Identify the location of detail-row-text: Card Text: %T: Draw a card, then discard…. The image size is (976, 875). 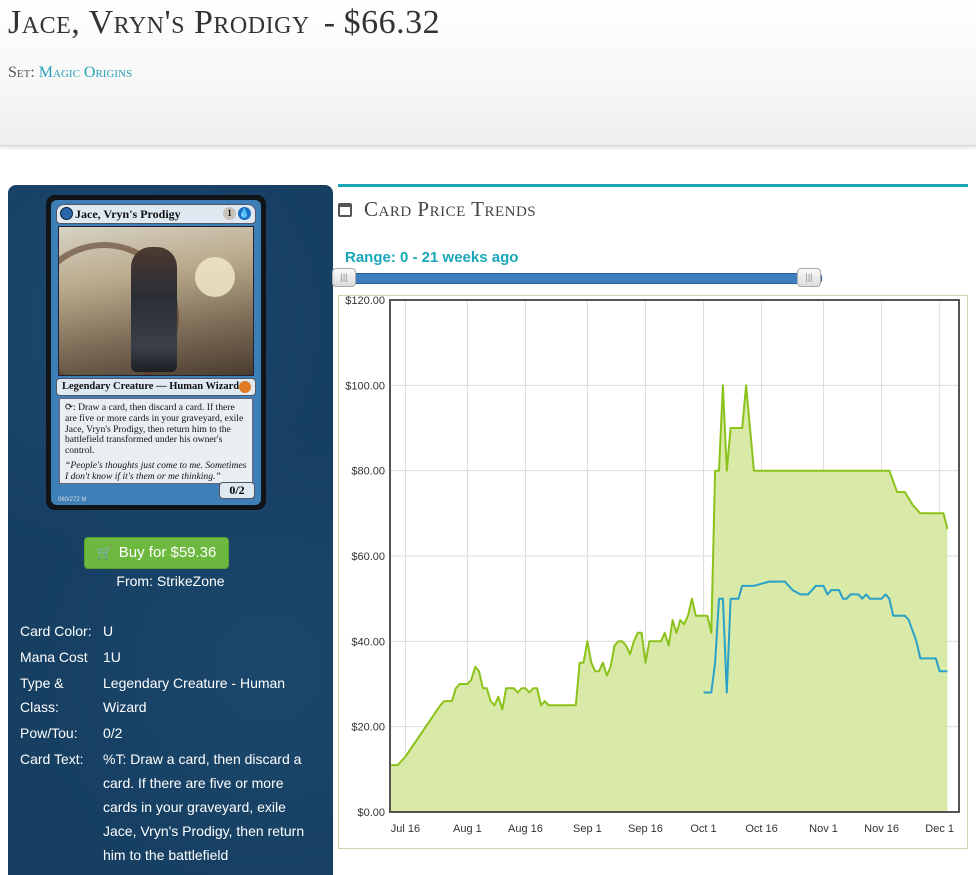
(170, 807).